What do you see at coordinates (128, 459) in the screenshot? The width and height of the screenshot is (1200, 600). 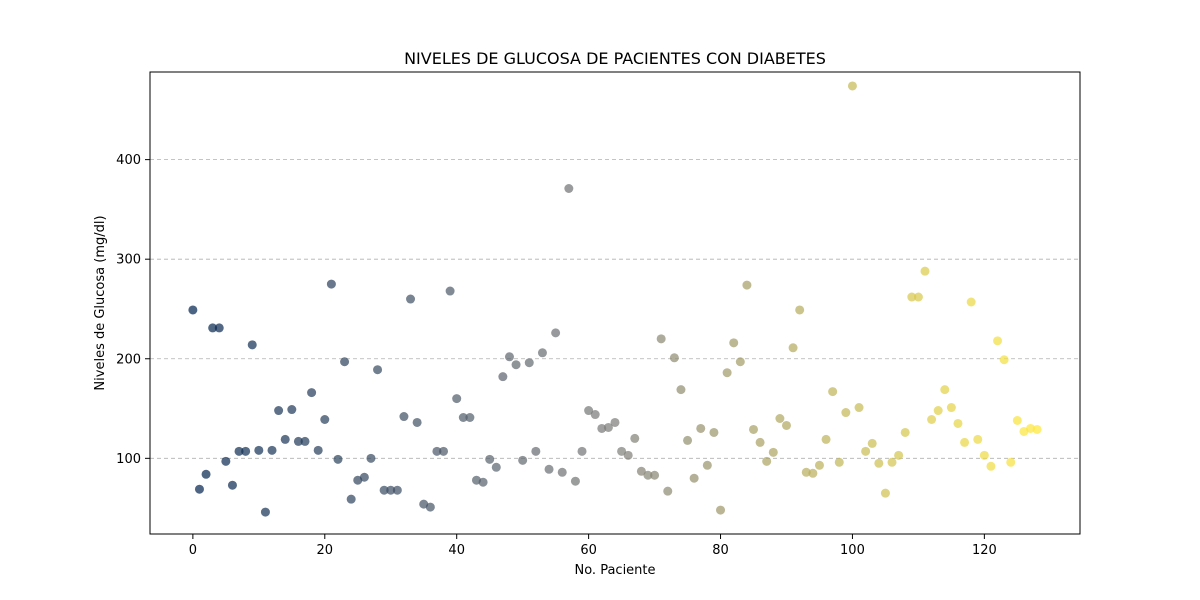 I see `y-tick-label: 100` at bounding box center [128, 459].